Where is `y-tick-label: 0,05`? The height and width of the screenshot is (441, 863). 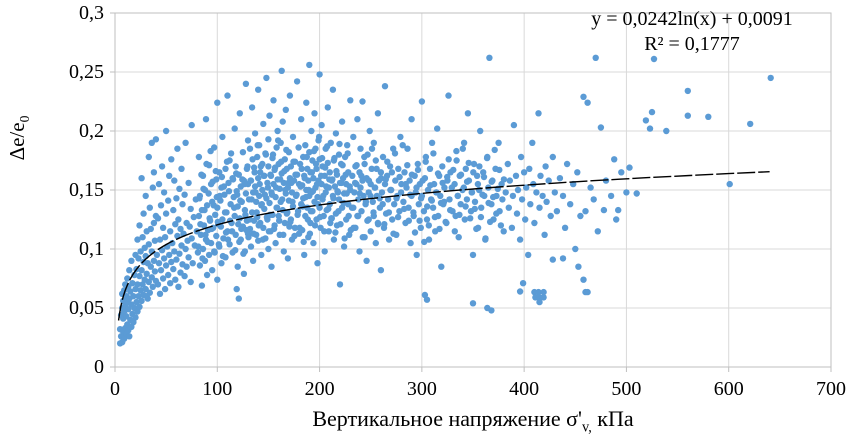 y-tick-label: 0,05 is located at coordinates (86, 308).